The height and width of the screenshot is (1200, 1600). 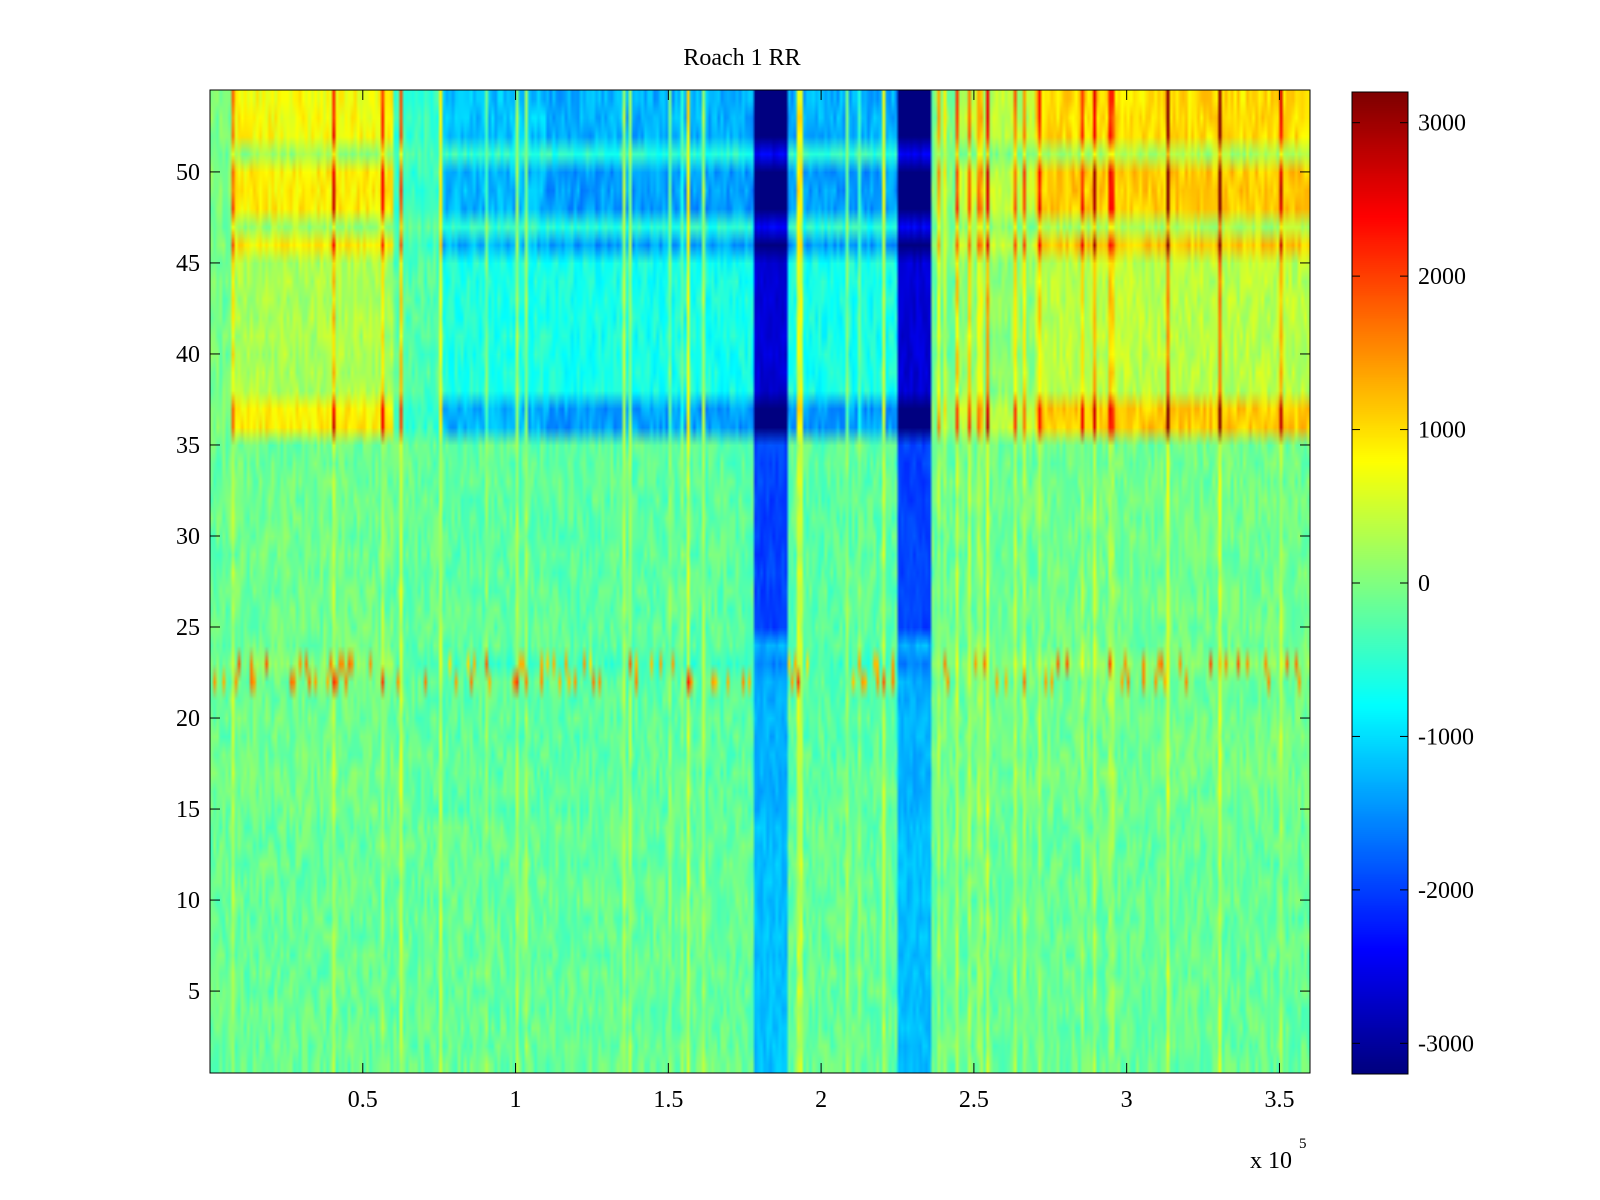 What do you see at coordinates (974, 1100) in the screenshot?
I see `x-tick-label: 2.5` at bounding box center [974, 1100].